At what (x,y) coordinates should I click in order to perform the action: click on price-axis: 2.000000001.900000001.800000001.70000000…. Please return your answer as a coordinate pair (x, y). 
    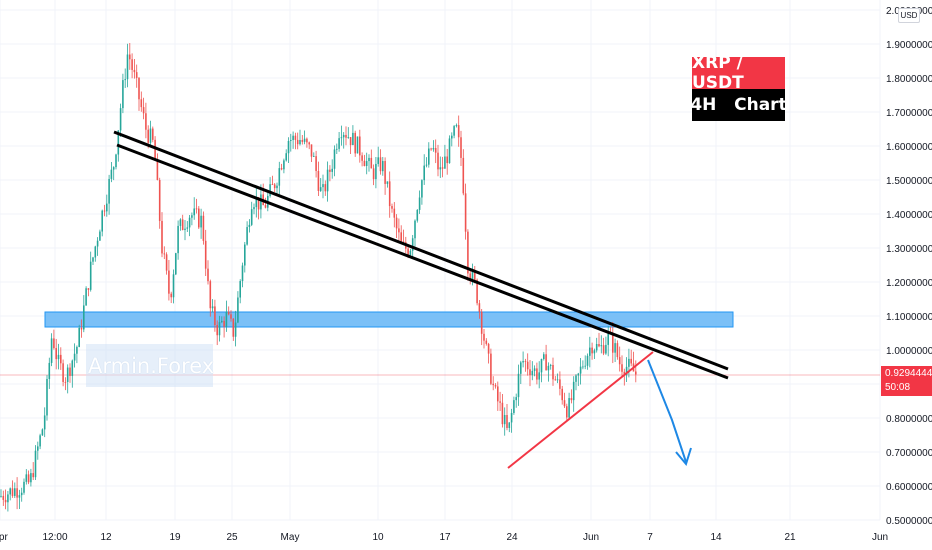
    Looking at the image, I should click on (909, 266).